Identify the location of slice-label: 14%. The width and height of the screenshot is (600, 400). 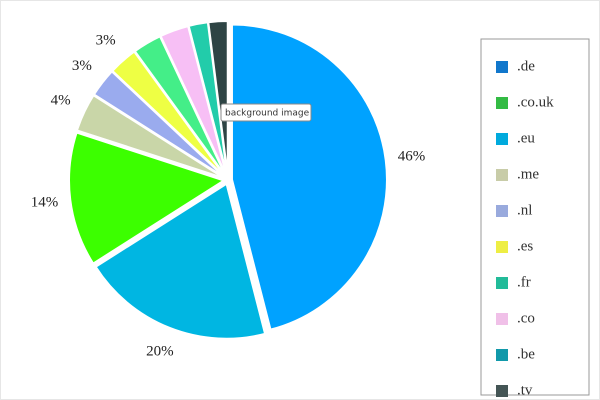
(45, 203).